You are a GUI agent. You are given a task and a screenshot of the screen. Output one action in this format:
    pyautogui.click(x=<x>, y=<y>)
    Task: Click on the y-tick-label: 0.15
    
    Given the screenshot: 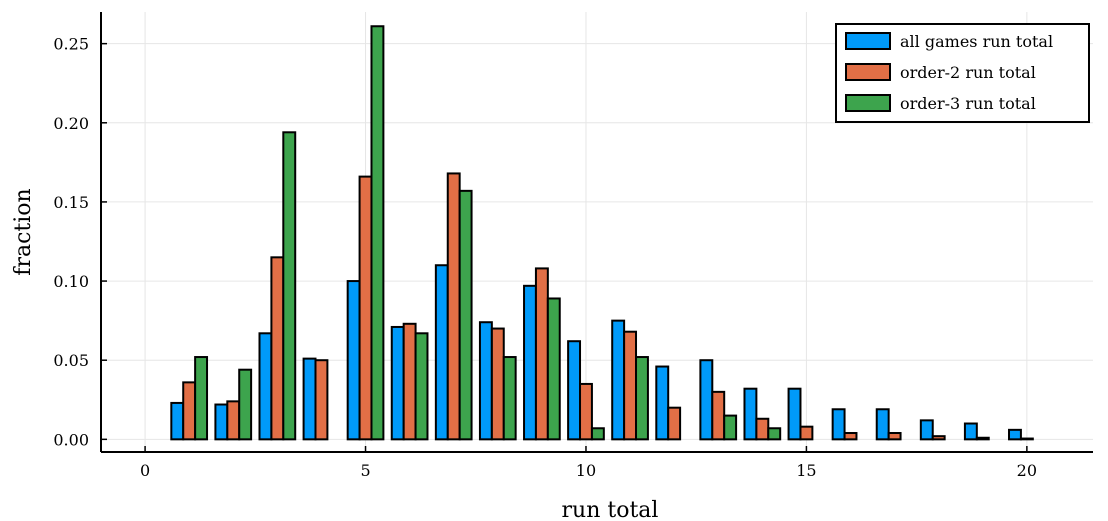 What is the action you would take?
    pyautogui.click(x=71, y=202)
    